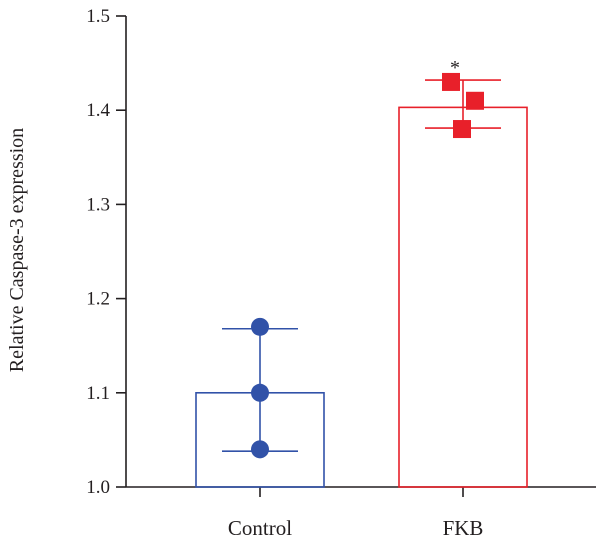  I want to click on x-tick-label: Control, so click(260, 528).